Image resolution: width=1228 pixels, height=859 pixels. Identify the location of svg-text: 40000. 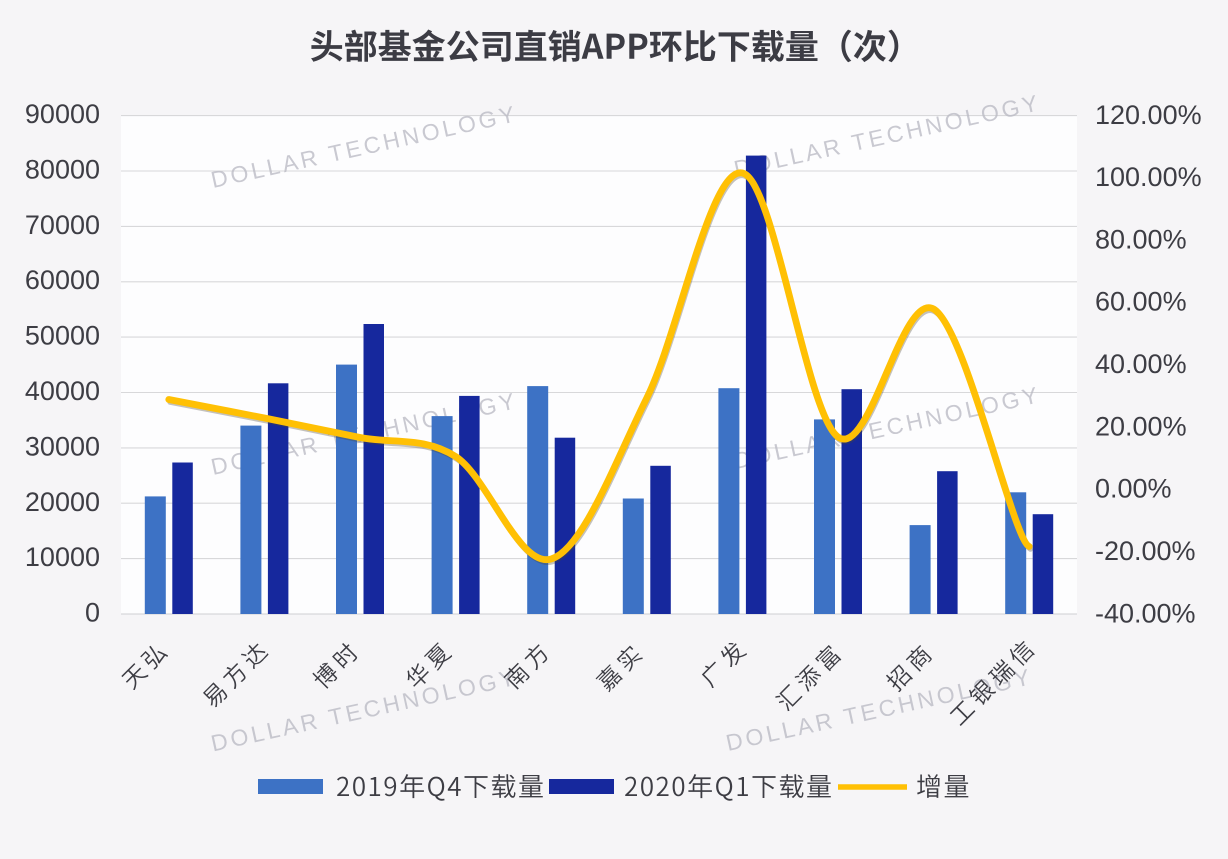
(62, 391).